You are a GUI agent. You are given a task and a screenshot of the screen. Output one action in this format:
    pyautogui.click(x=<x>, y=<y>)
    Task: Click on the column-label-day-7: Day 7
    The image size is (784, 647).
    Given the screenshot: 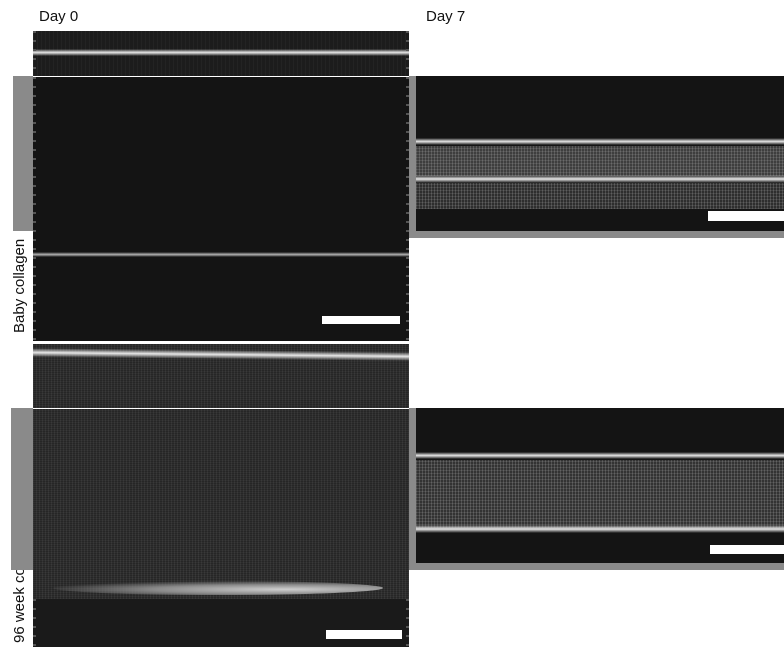 What is the action you would take?
    pyautogui.click(x=446, y=16)
    